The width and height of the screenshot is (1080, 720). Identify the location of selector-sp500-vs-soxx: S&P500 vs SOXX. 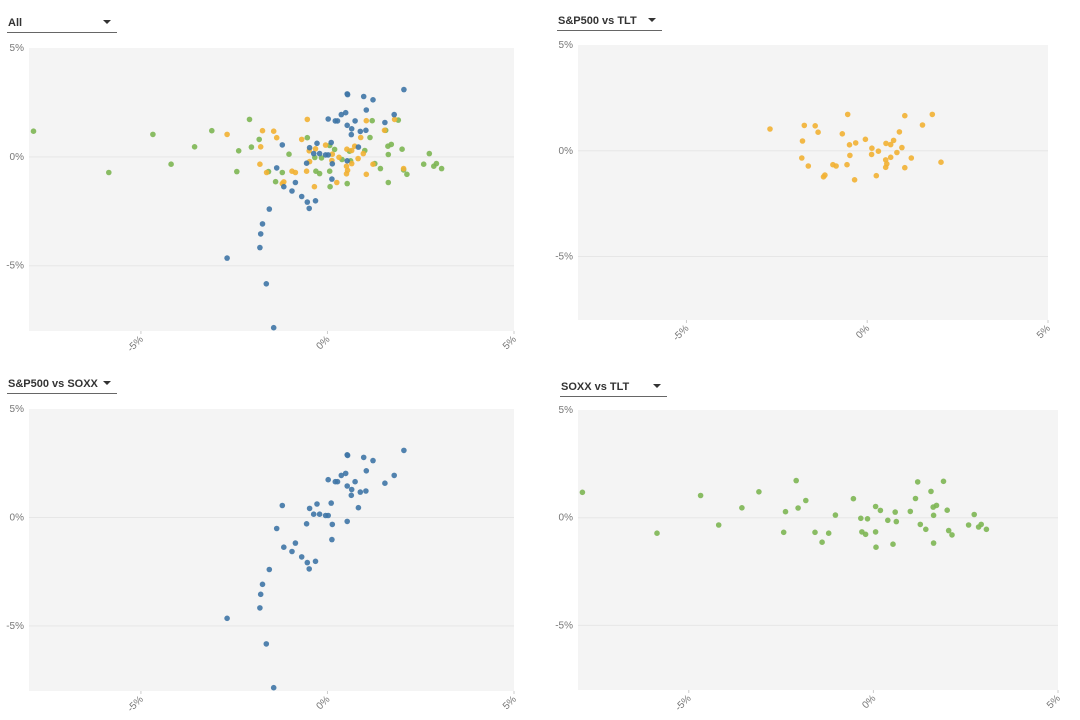
(62, 385).